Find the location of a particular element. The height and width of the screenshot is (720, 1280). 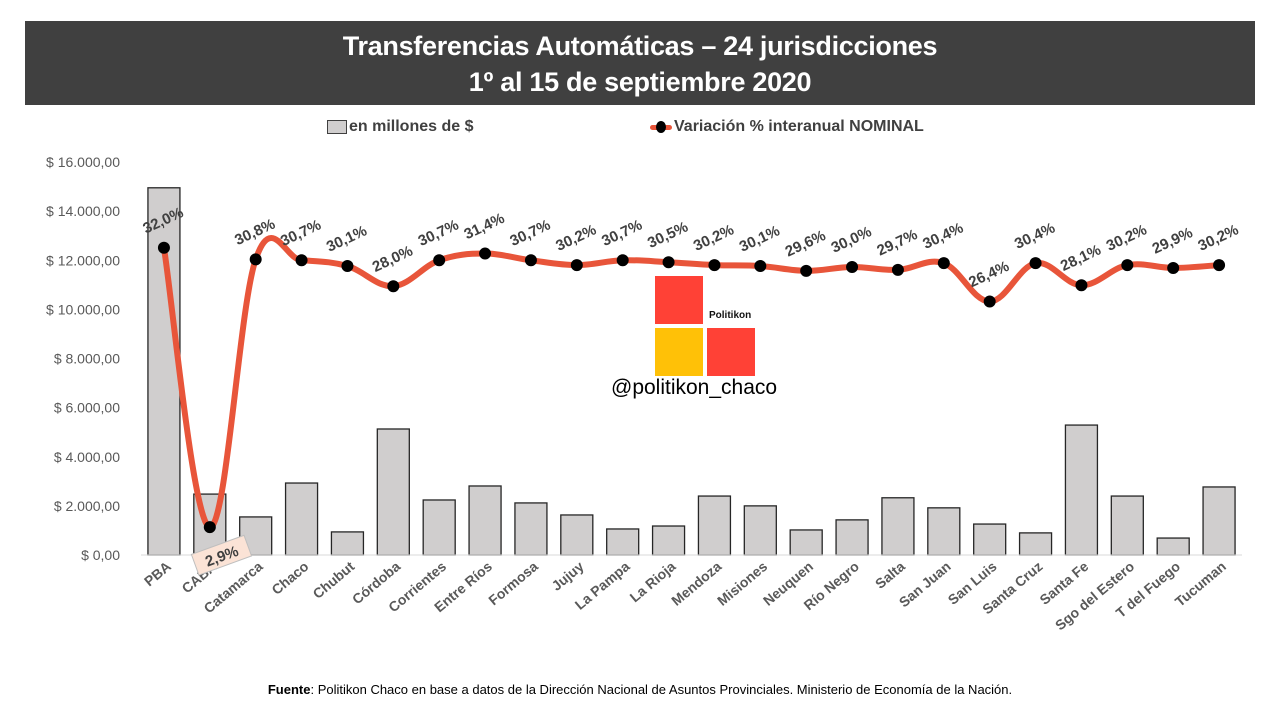

data-label: 30,8% is located at coordinates (255, 232).